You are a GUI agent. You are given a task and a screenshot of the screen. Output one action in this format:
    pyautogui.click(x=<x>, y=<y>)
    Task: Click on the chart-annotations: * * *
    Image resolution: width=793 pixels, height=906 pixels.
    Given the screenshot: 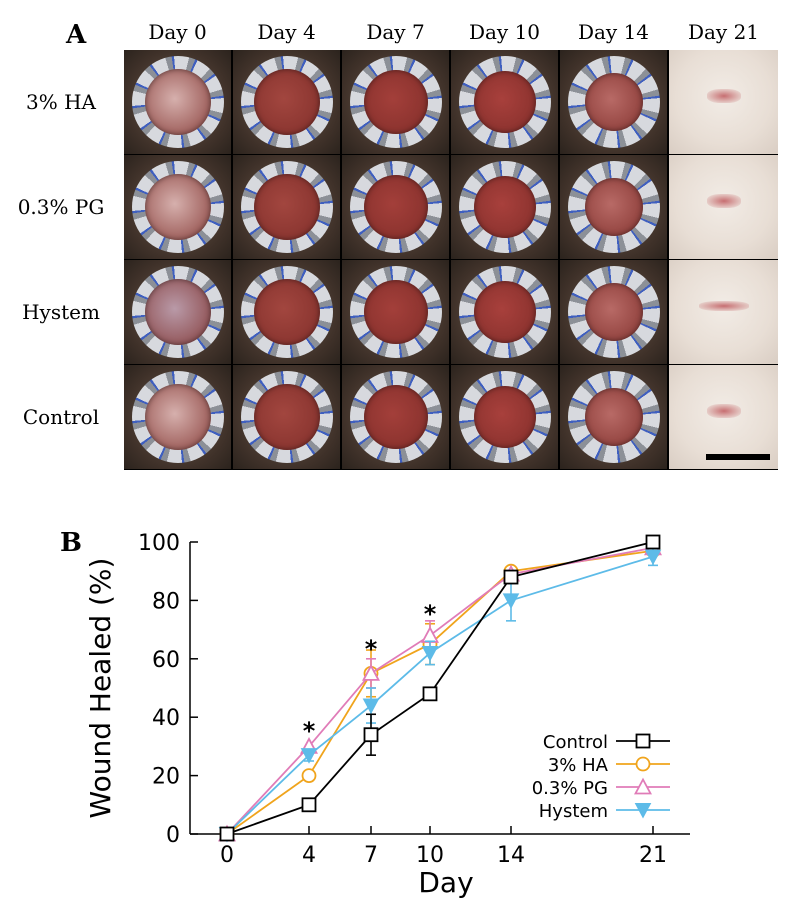 What is the action you would take?
    pyautogui.click(x=370, y=672)
    